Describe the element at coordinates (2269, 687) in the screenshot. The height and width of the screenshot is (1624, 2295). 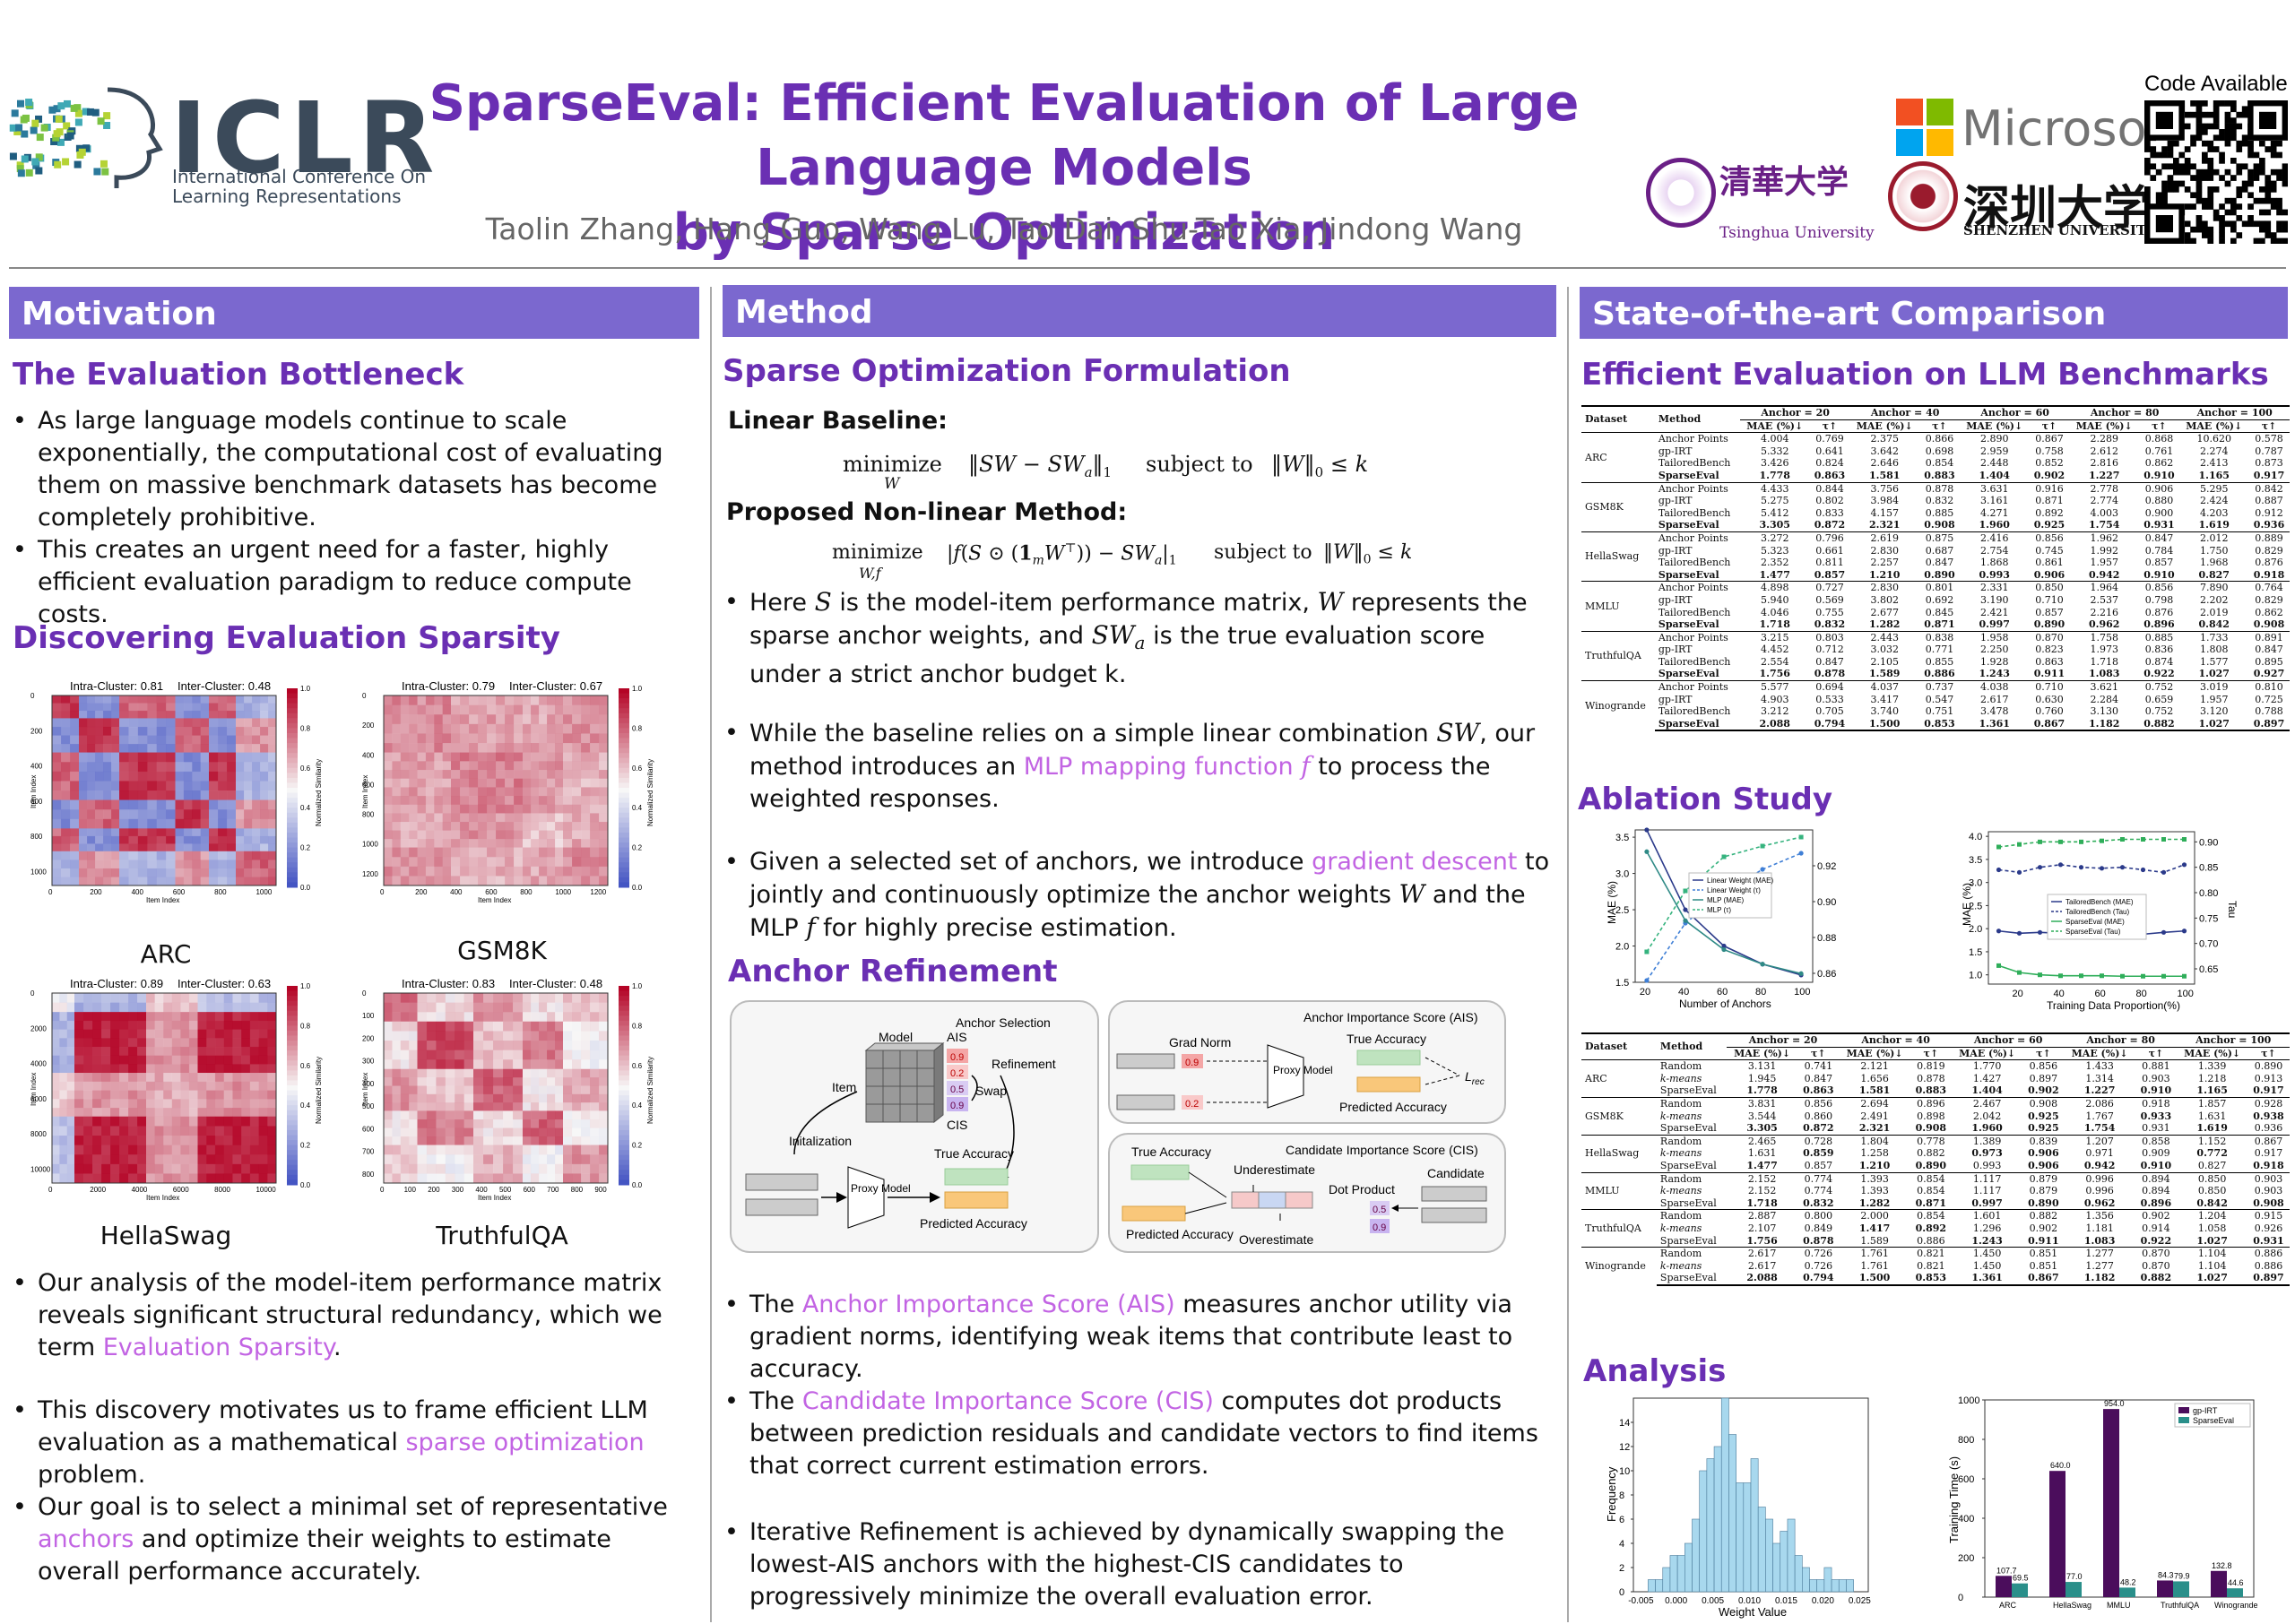
I see `cell-value: 0.810` at that location.